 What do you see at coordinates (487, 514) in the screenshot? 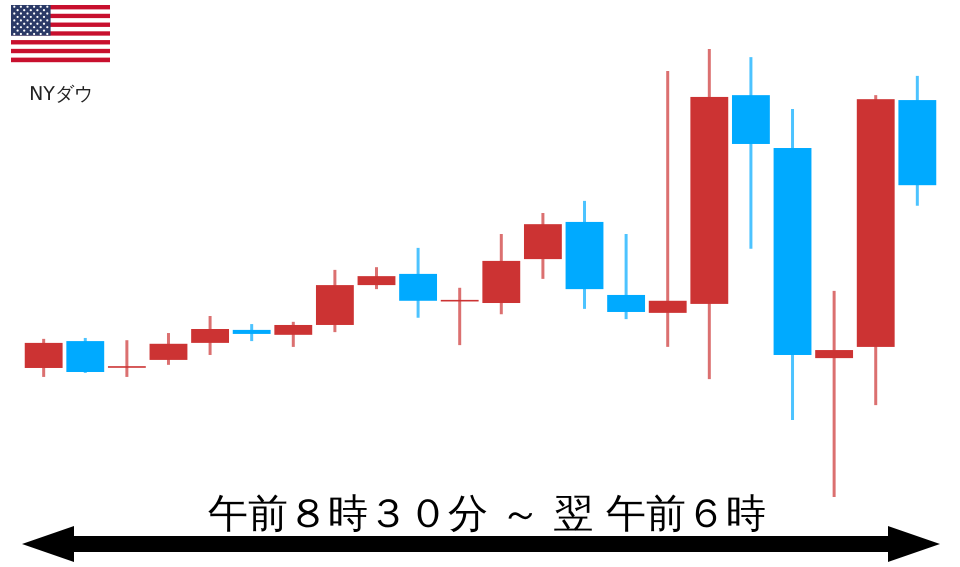
I see `x-axis-title: 午前８時３０分 ～ 翌 午前６時` at bounding box center [487, 514].